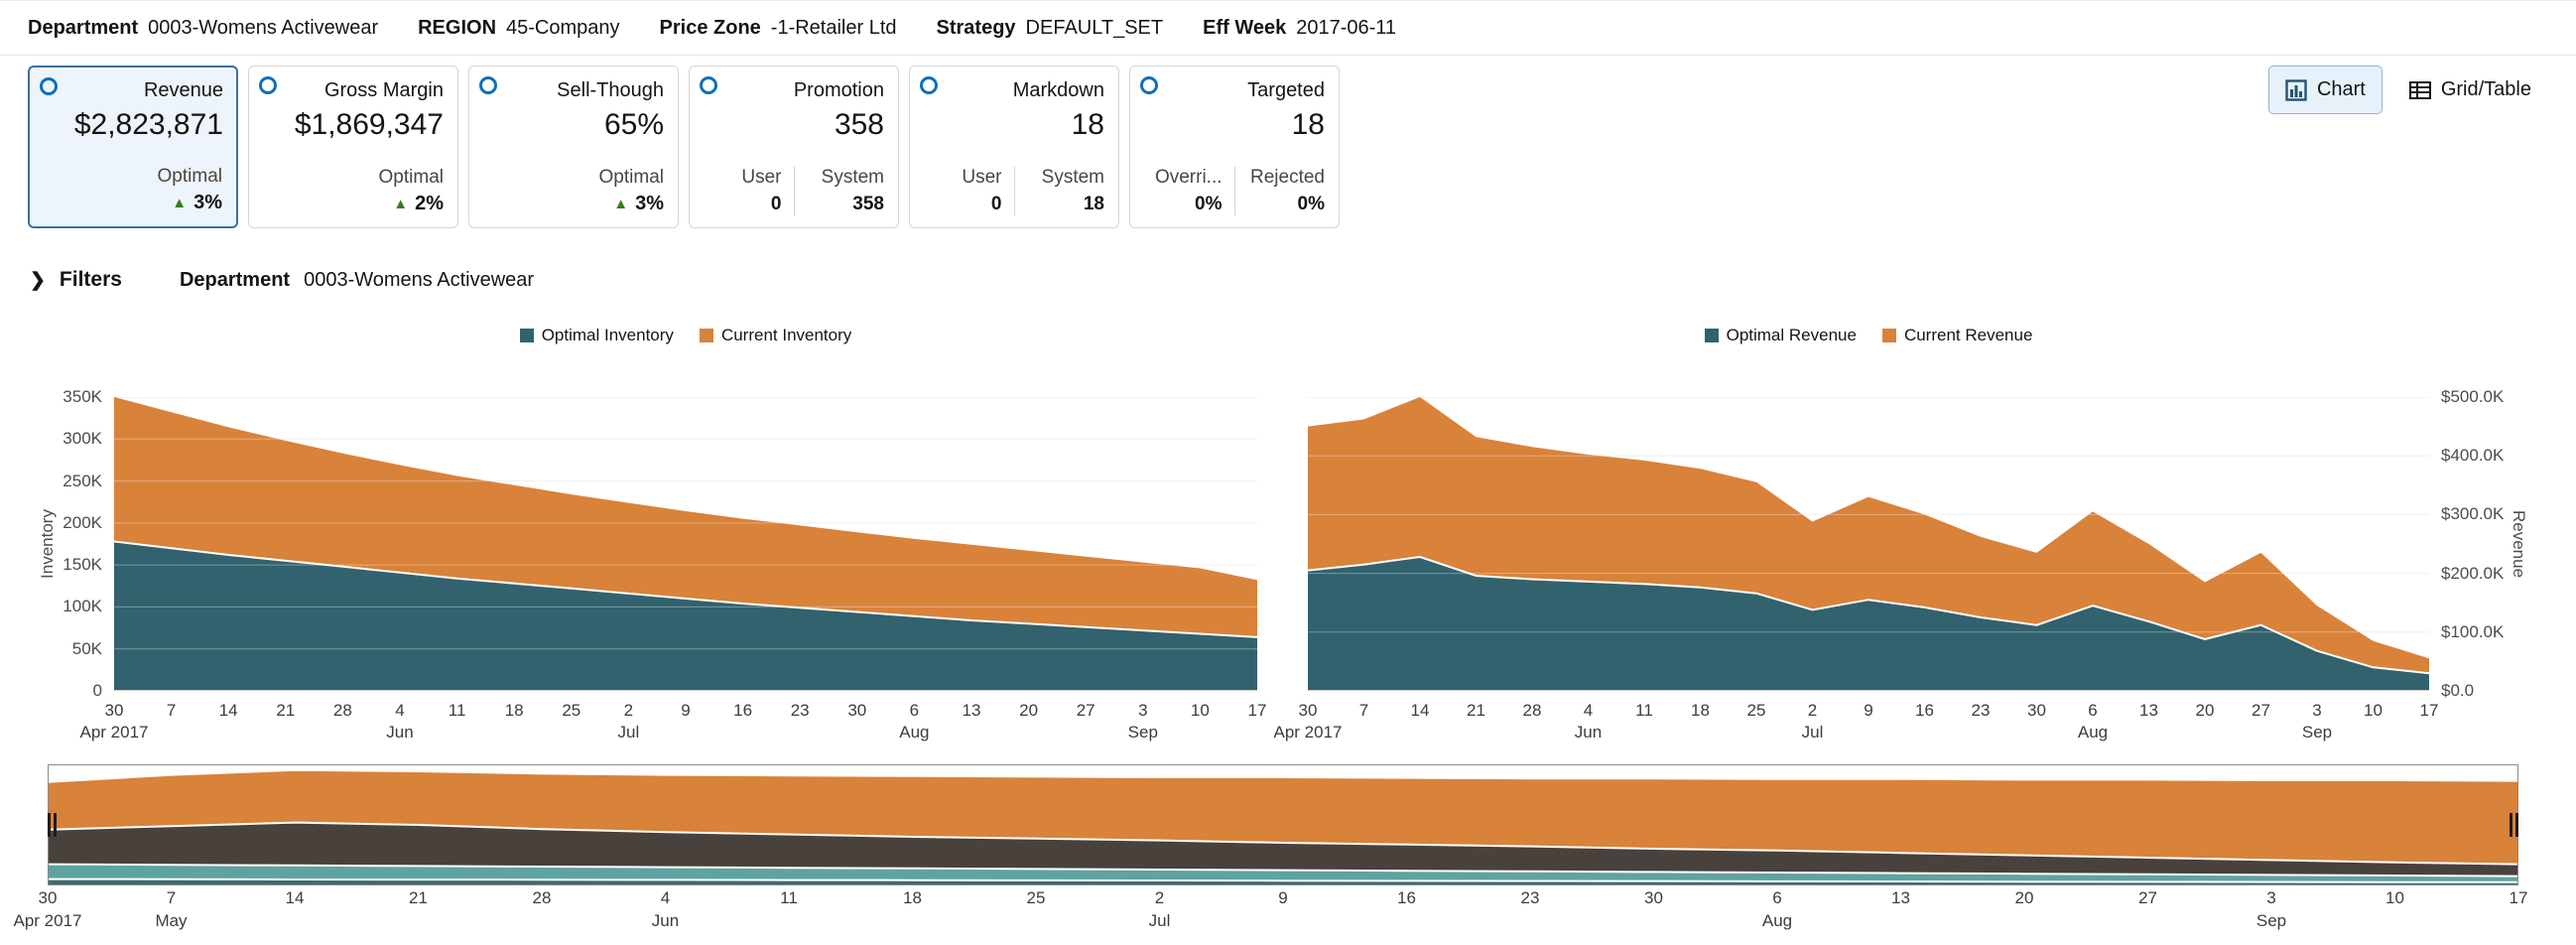 This screenshot has height=945, width=2576. I want to click on range-left-handle, so click(53, 825).